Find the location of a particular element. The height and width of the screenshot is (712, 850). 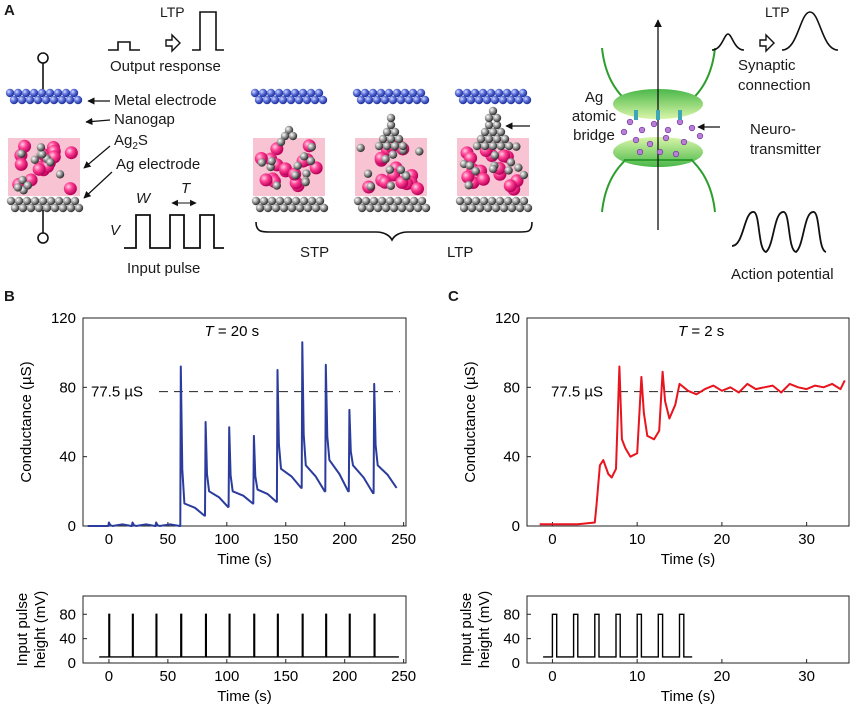

c-bottom-ytick-label: 0 is located at coordinates (516, 663).